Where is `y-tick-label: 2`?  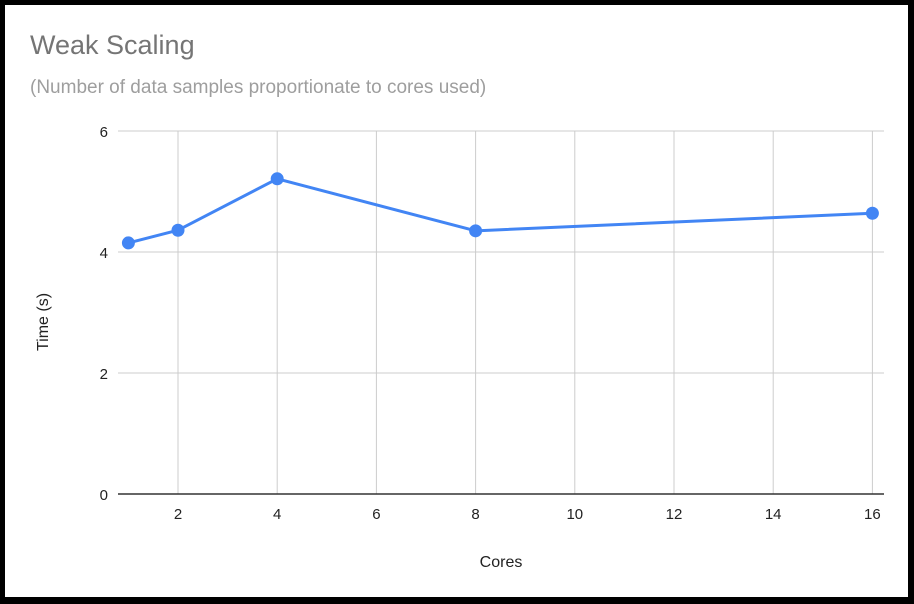
y-tick-label: 2 is located at coordinates (104, 374).